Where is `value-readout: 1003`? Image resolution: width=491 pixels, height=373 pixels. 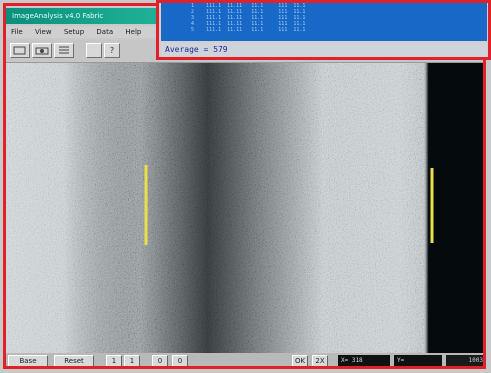 value-readout: 1003 is located at coordinates (466, 361).